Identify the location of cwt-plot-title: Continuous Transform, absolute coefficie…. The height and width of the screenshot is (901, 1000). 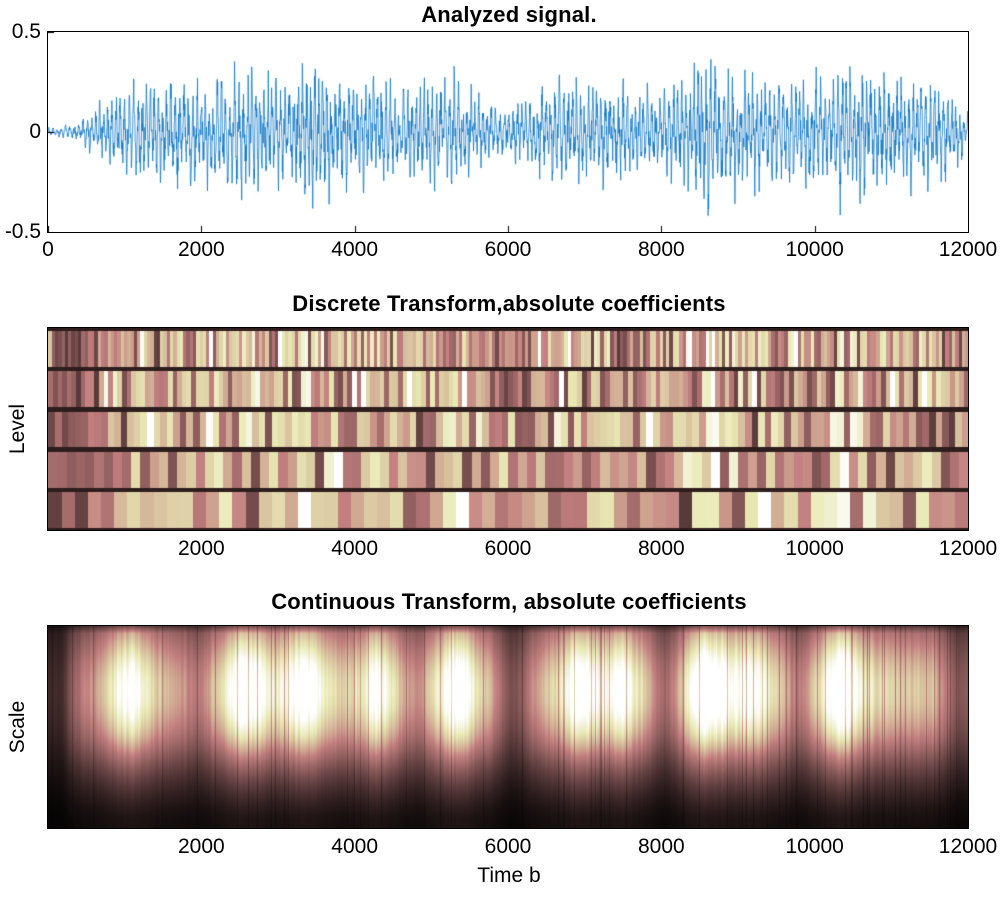
(509, 601).